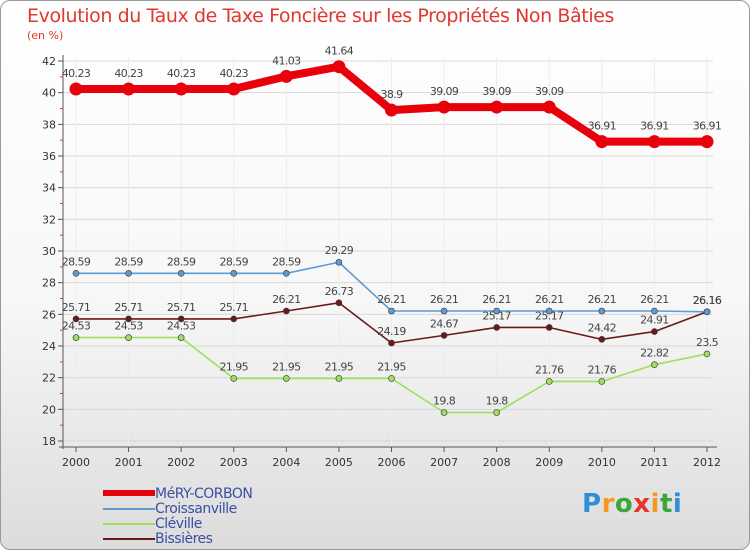  I want to click on x-tick-label: 2009, so click(549, 462).